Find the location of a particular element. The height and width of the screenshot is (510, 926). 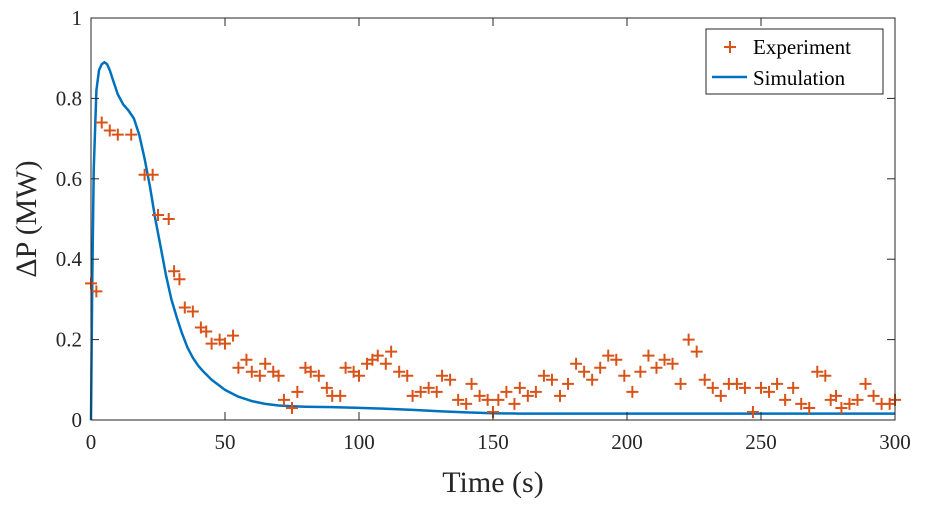

legend: Experiment Simulation is located at coordinates (794, 61).